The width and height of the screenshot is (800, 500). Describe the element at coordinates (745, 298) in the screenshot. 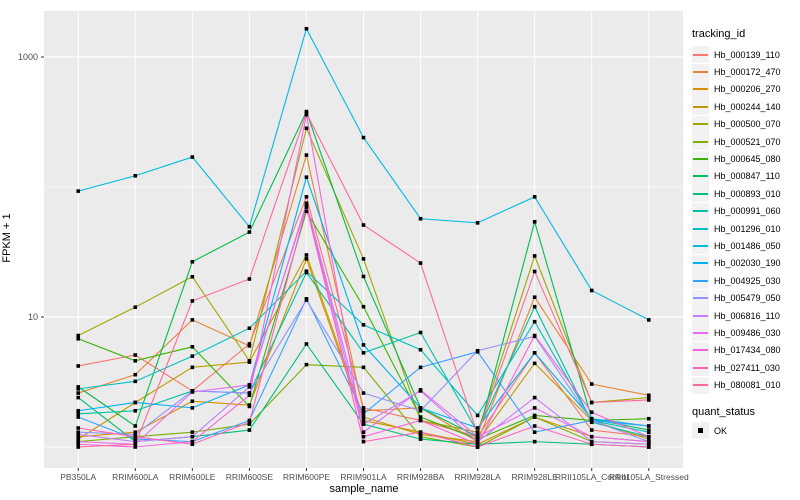

I see `legend-item: Hb_005479_050` at that location.